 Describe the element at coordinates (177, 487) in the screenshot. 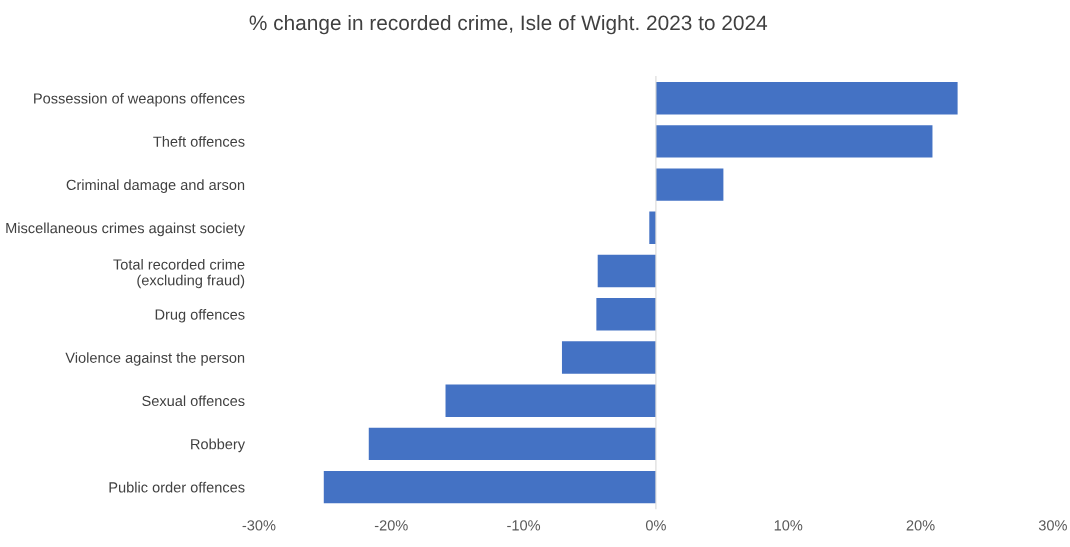

I see `y-tick-label: Public order offences` at that location.